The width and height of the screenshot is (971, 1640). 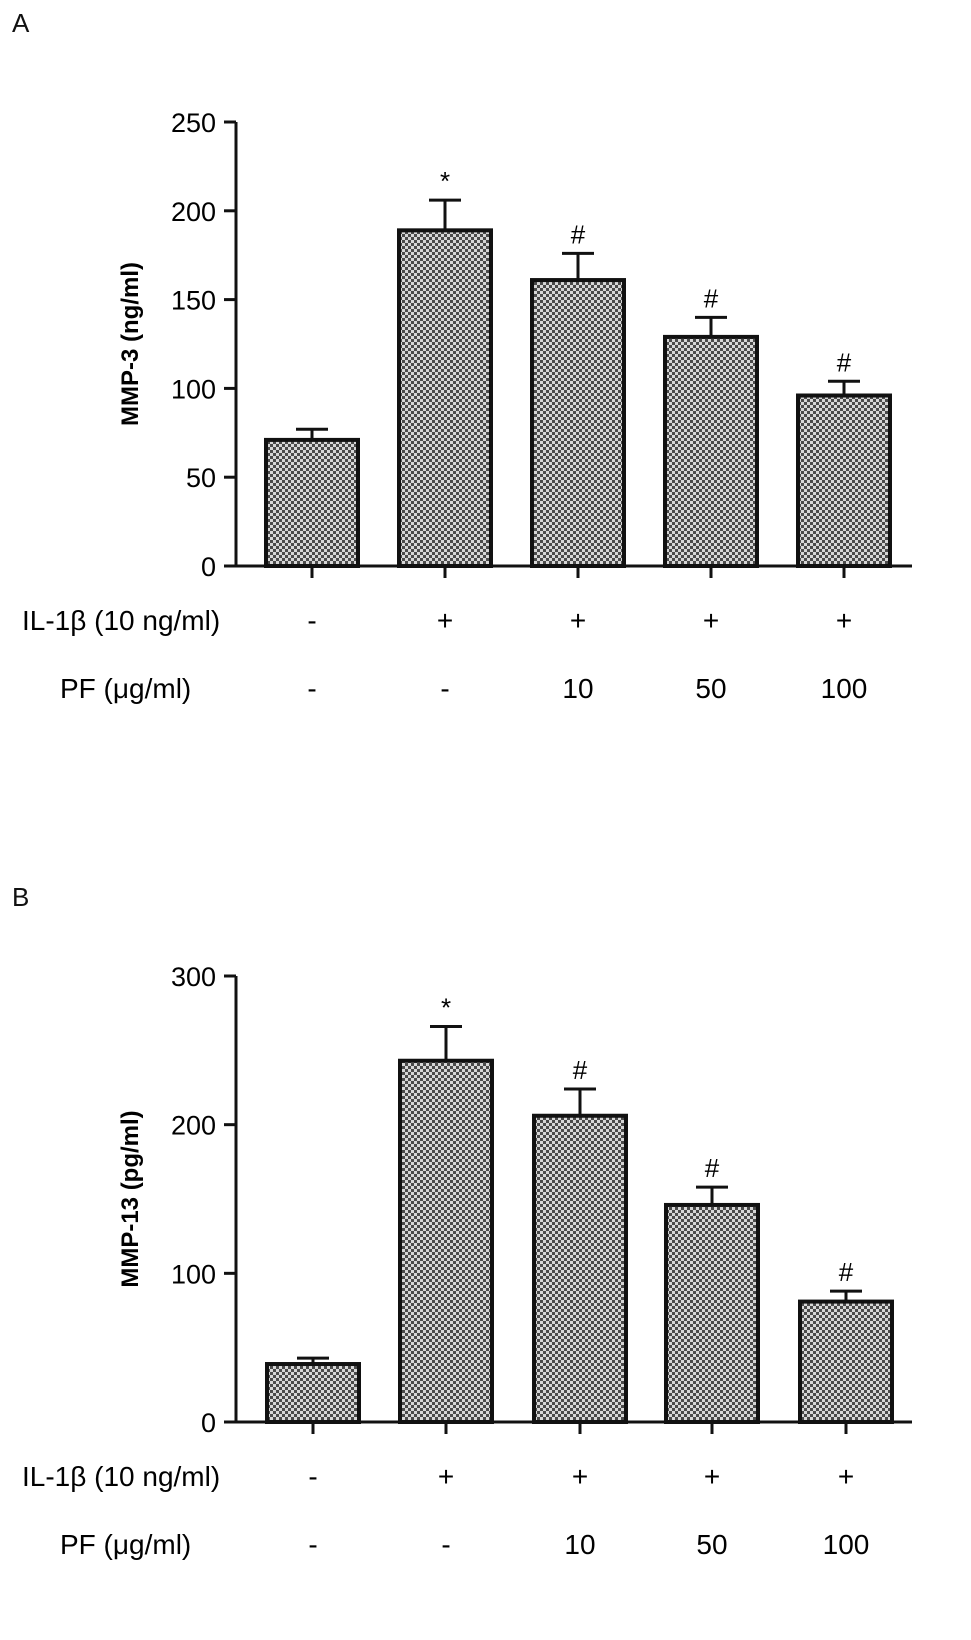 I want to click on y-tick-label: 250, so click(x=193, y=123).